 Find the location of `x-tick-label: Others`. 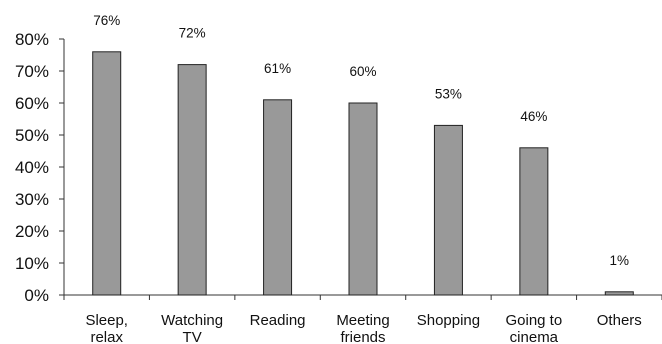

x-tick-label: Others is located at coordinates (619, 320).